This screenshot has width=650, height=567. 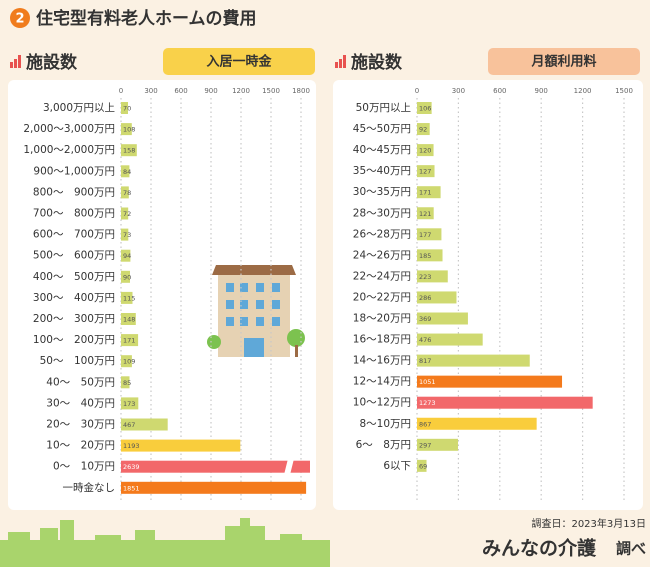 I want to click on category-label: 16～18万円, so click(x=382, y=340).